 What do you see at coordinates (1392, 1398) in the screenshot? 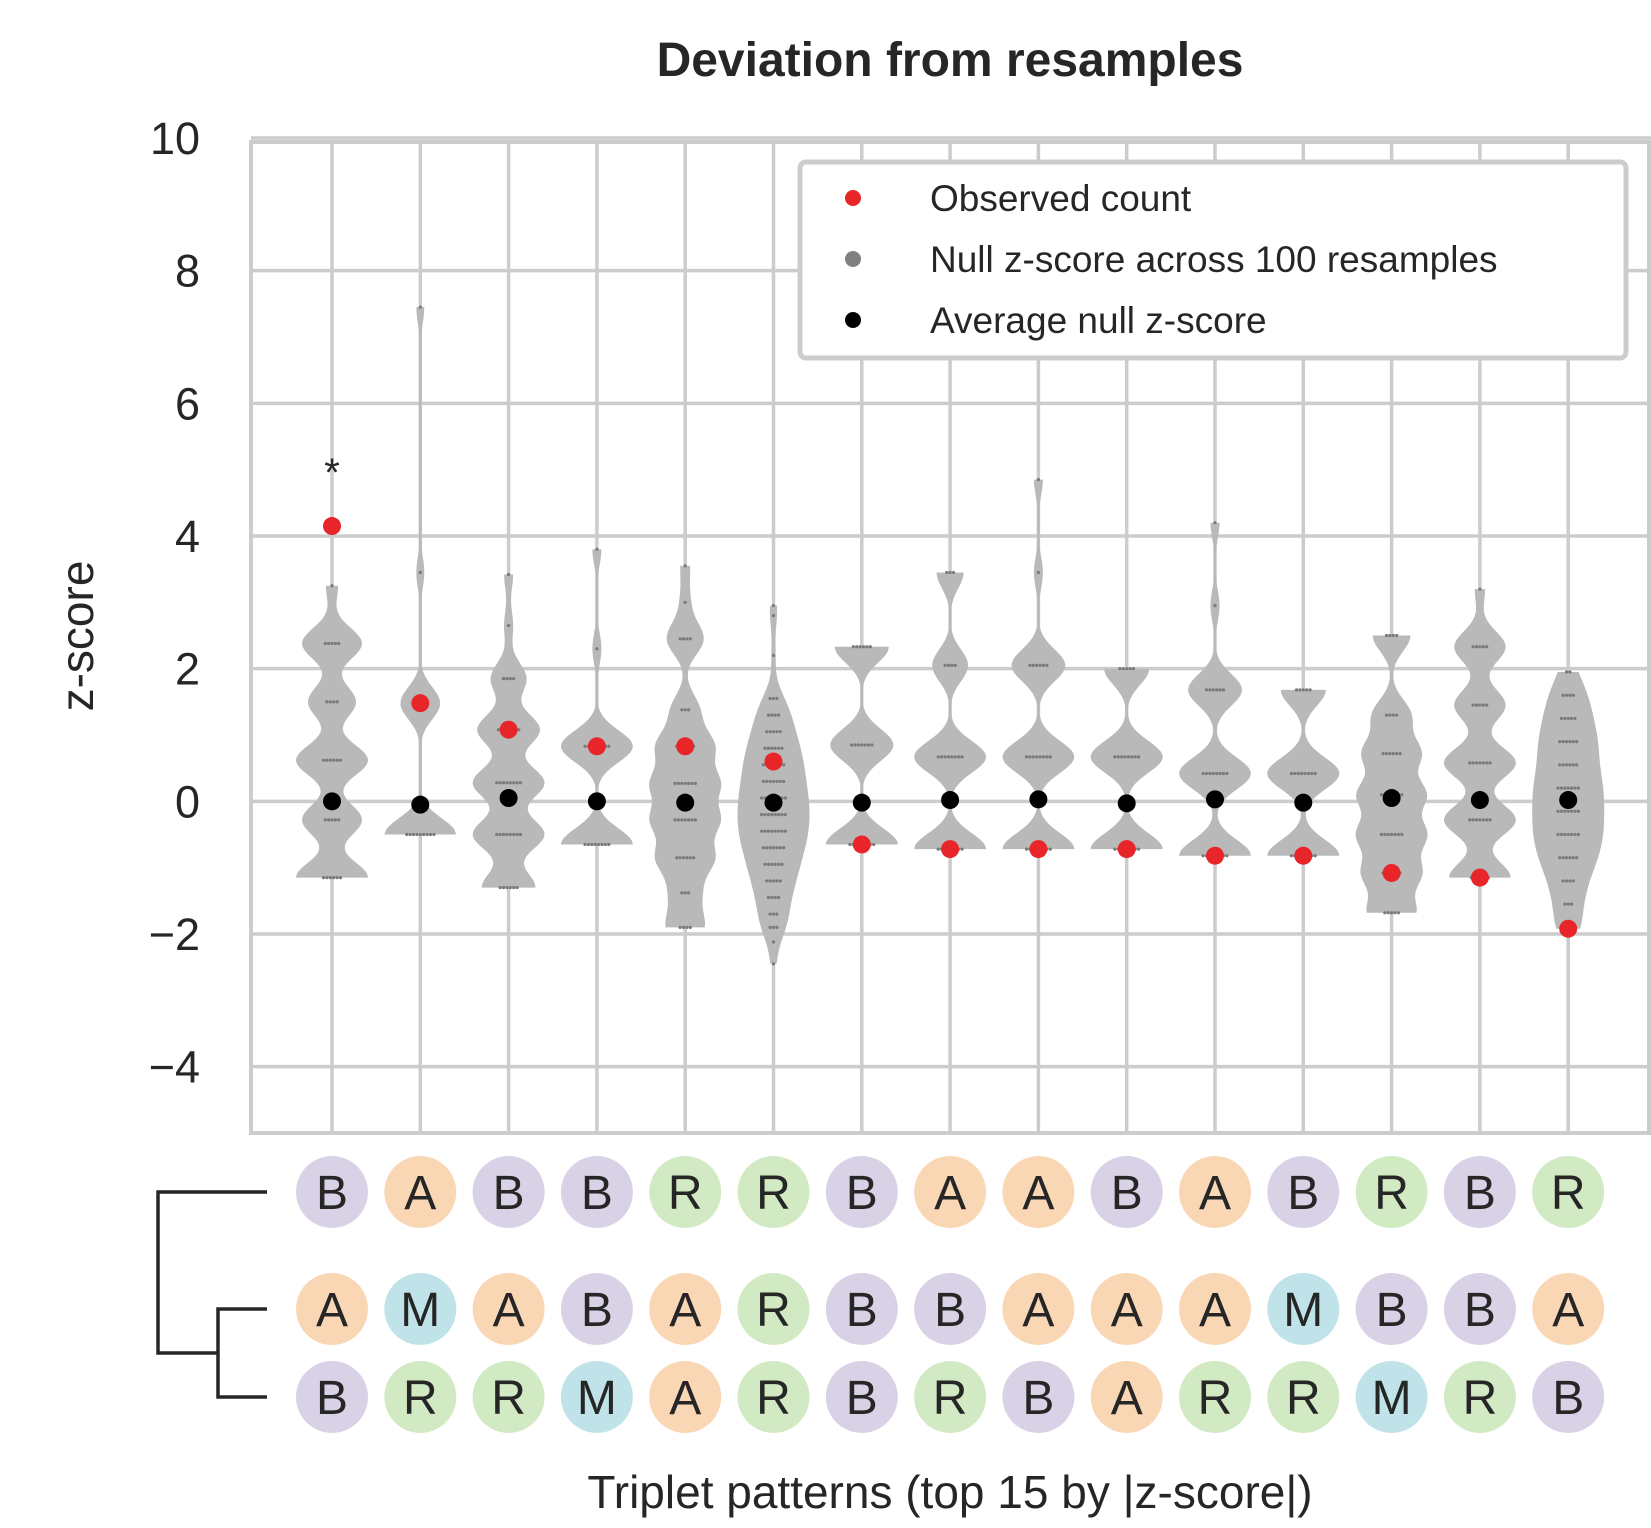
I see `pattern-letter: M` at bounding box center [1392, 1398].